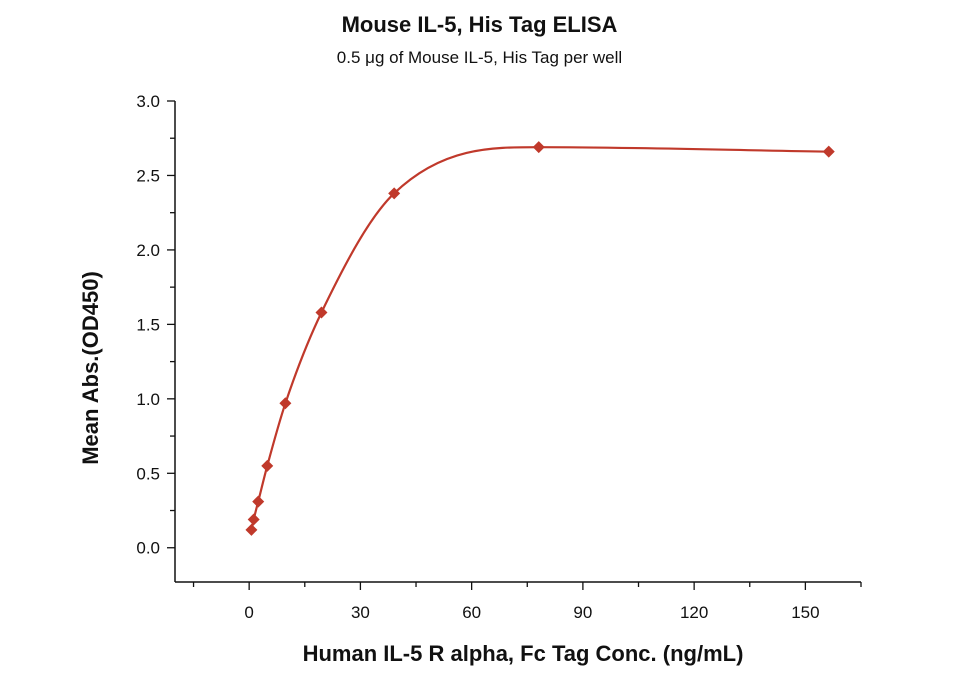 Image resolution: width=959 pixels, height=685 pixels. I want to click on chart-title: Mouse IL-5, His Tag ELISA, so click(479, 24).